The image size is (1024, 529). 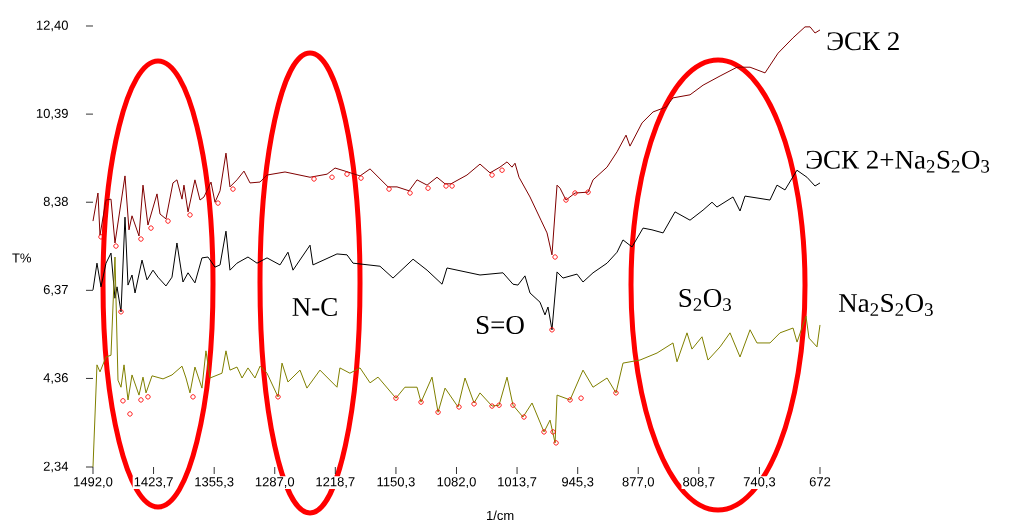 What do you see at coordinates (500, 515) in the screenshot?
I see `x-axis-title: 1/cm` at bounding box center [500, 515].